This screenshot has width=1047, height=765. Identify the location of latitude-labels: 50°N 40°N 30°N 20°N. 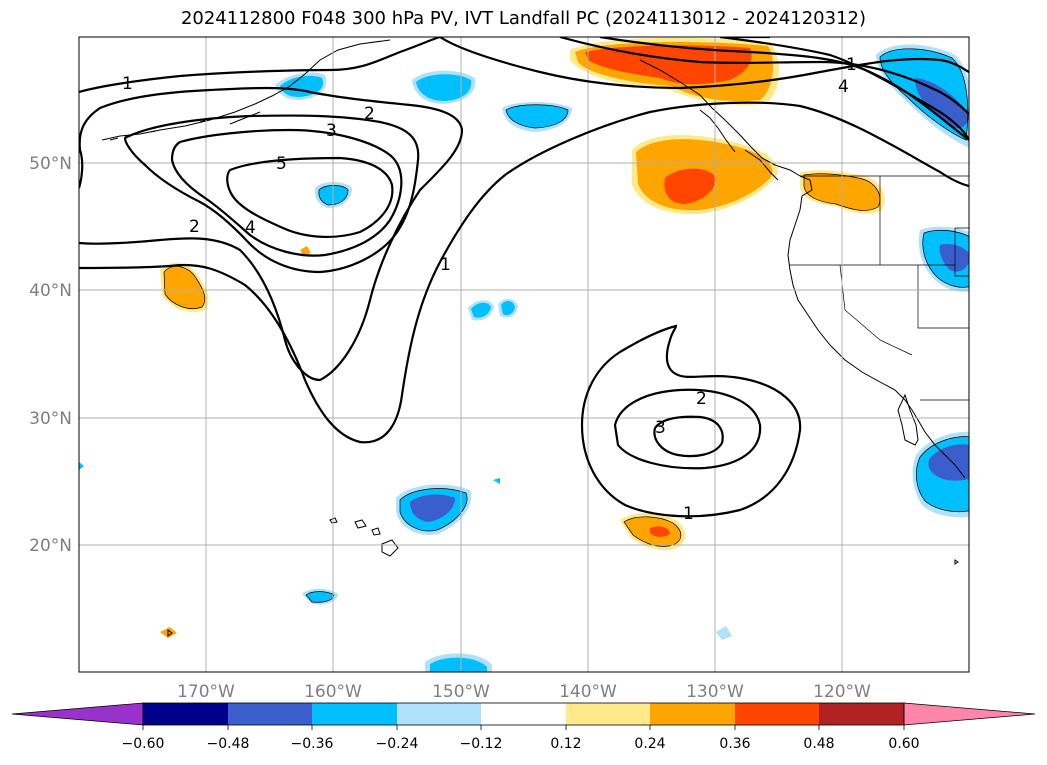
(50, 355).